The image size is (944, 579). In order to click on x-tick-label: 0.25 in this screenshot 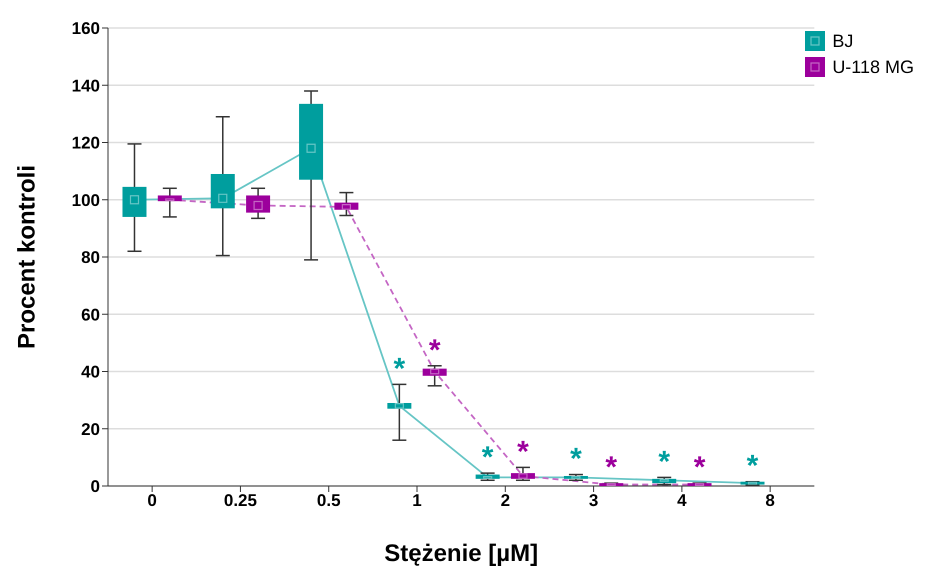, I will do `click(240, 500)`.